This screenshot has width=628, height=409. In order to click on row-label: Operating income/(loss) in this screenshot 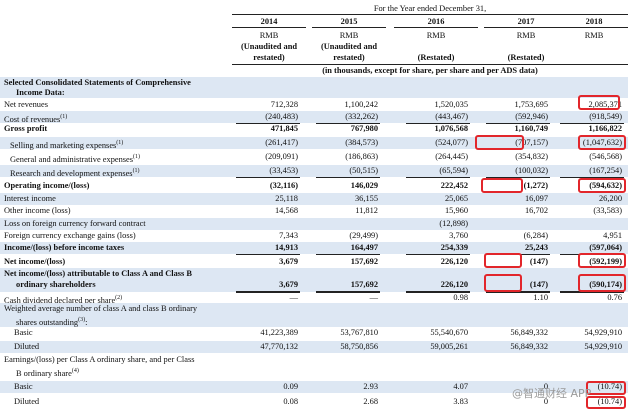, I will do `click(47, 185)`.